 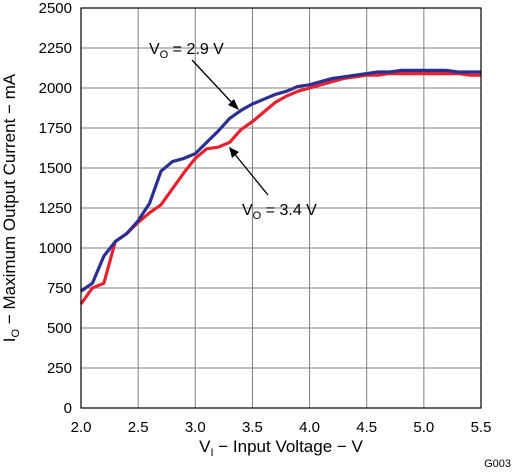 I want to click on x-tick-label: 5.0, so click(x=423, y=427).